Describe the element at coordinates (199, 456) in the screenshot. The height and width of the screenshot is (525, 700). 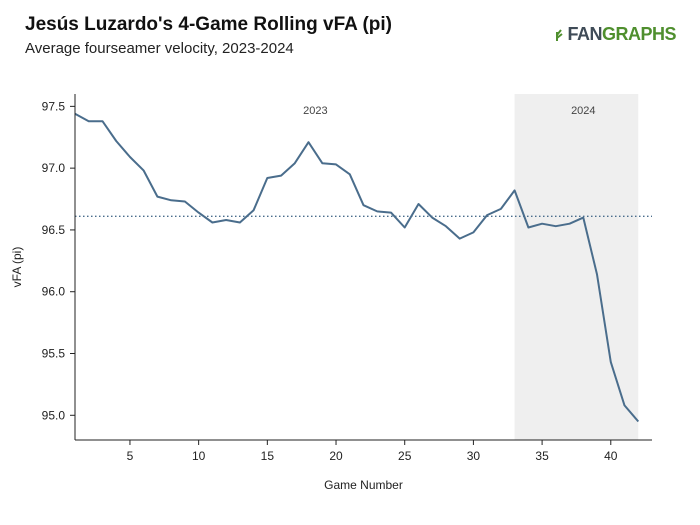
I see `x-tick-label: 10` at that location.